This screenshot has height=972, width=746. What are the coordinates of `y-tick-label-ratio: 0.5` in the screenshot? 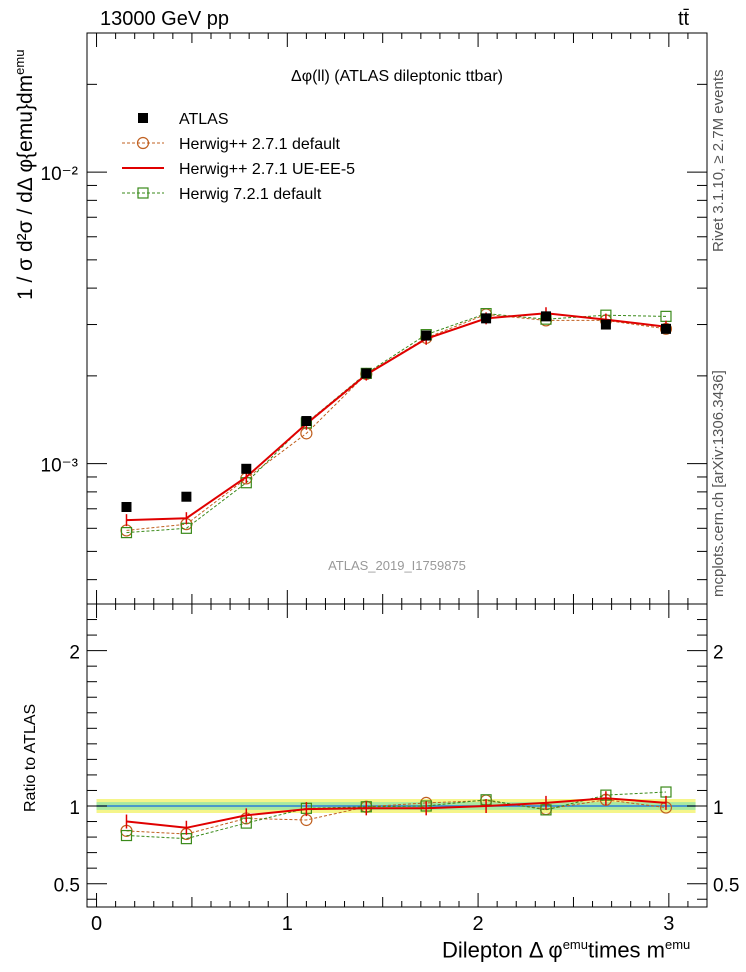 It's located at (67, 886).